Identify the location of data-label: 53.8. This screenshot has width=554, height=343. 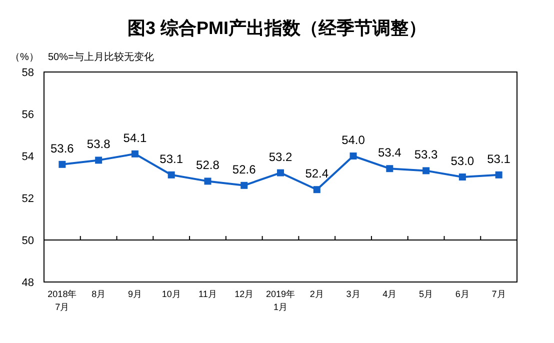
(98, 144).